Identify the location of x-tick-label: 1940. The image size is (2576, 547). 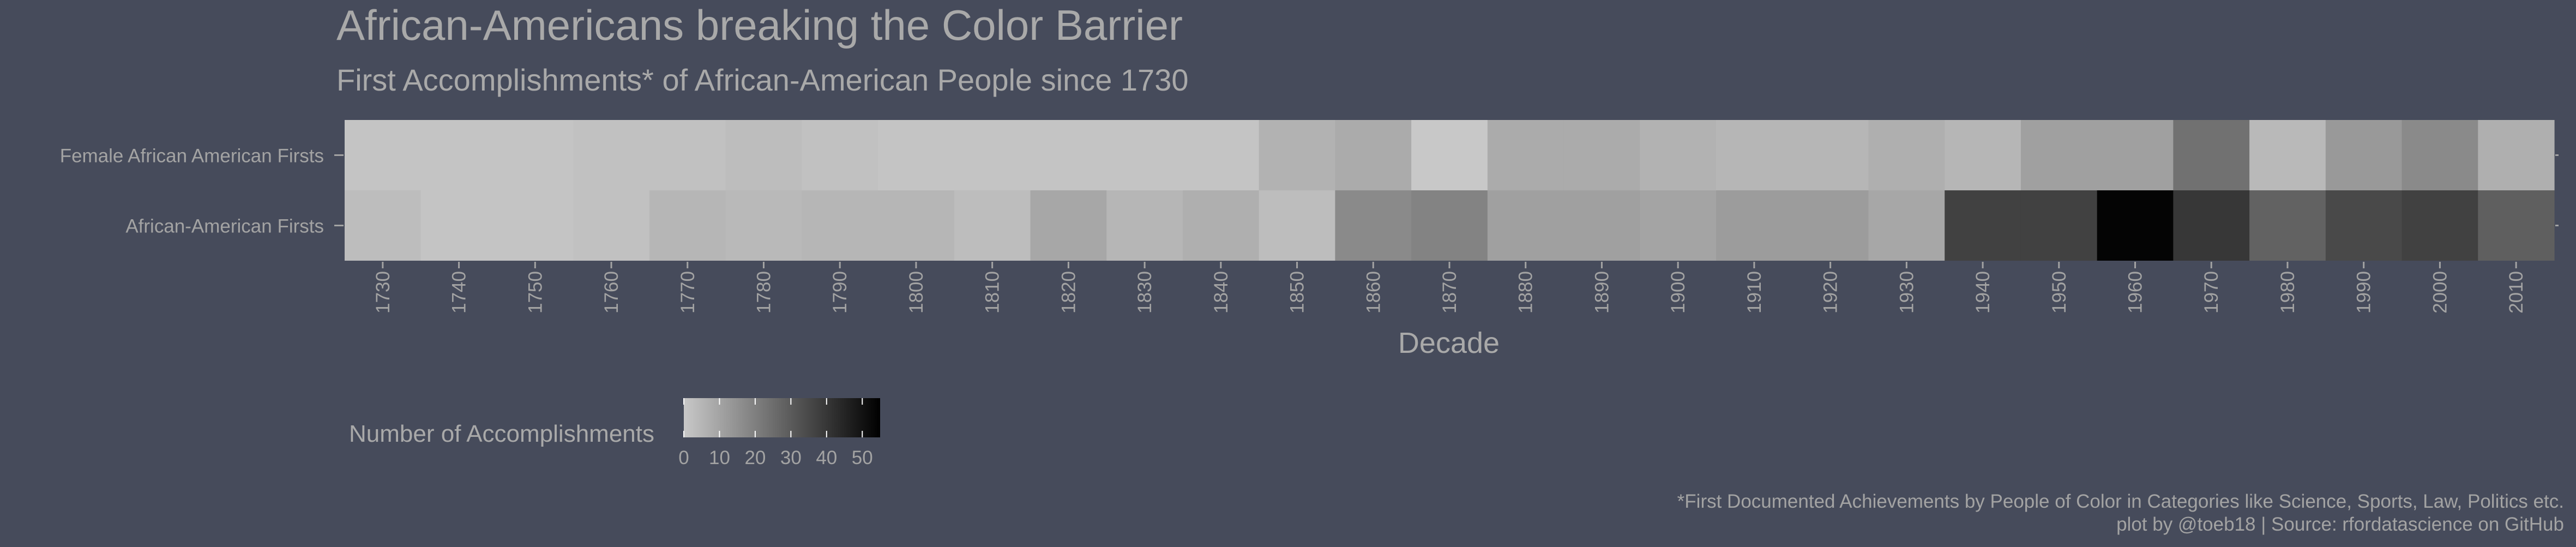
(1983, 292).